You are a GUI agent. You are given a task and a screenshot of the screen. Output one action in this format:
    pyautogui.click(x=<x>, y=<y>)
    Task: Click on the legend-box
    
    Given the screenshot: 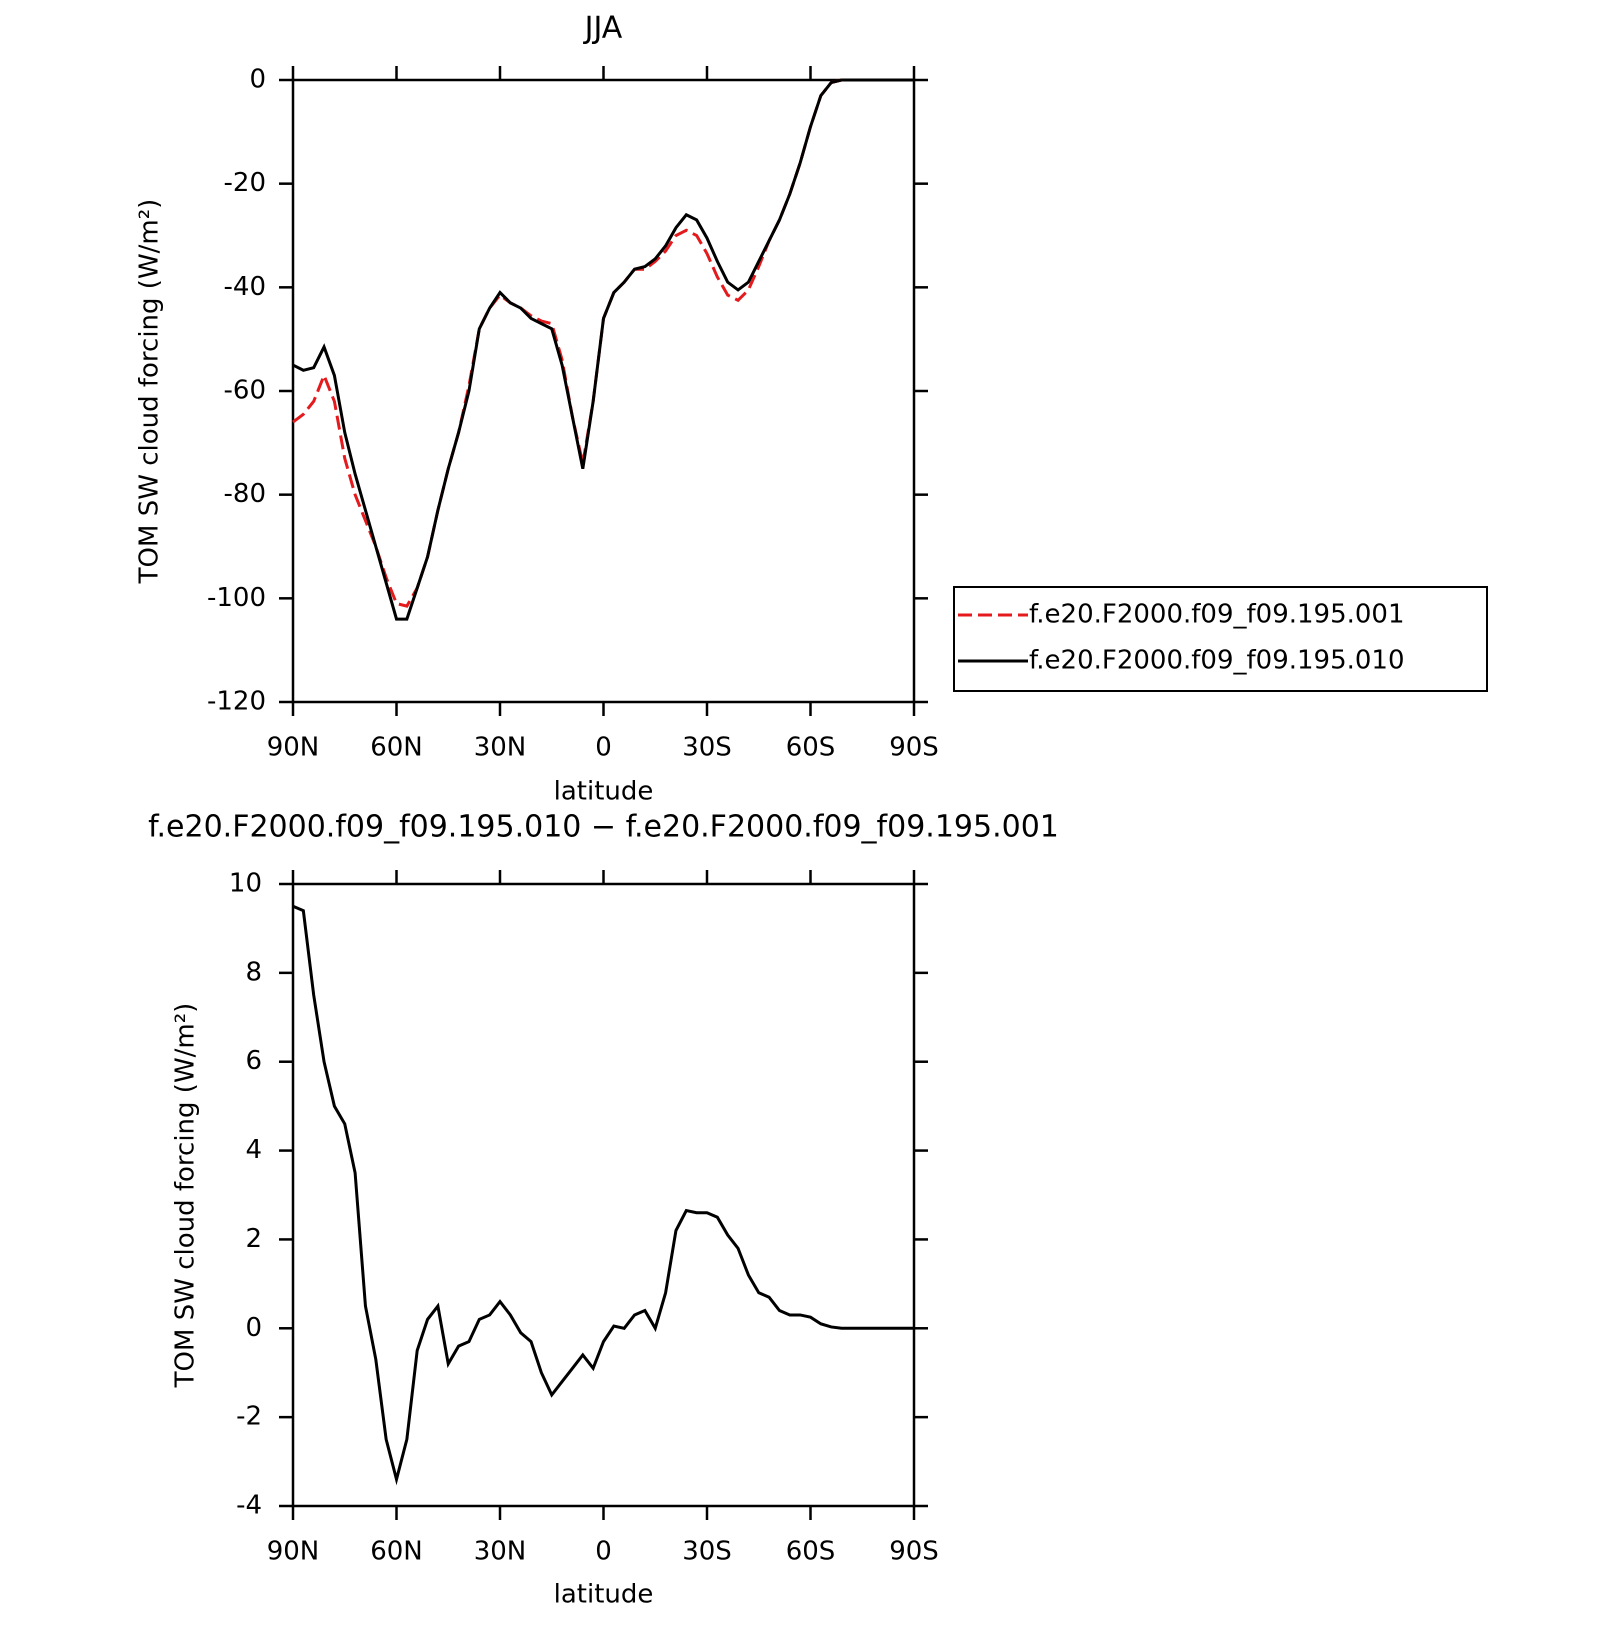 What is the action you would take?
    pyautogui.click(x=1220, y=639)
    